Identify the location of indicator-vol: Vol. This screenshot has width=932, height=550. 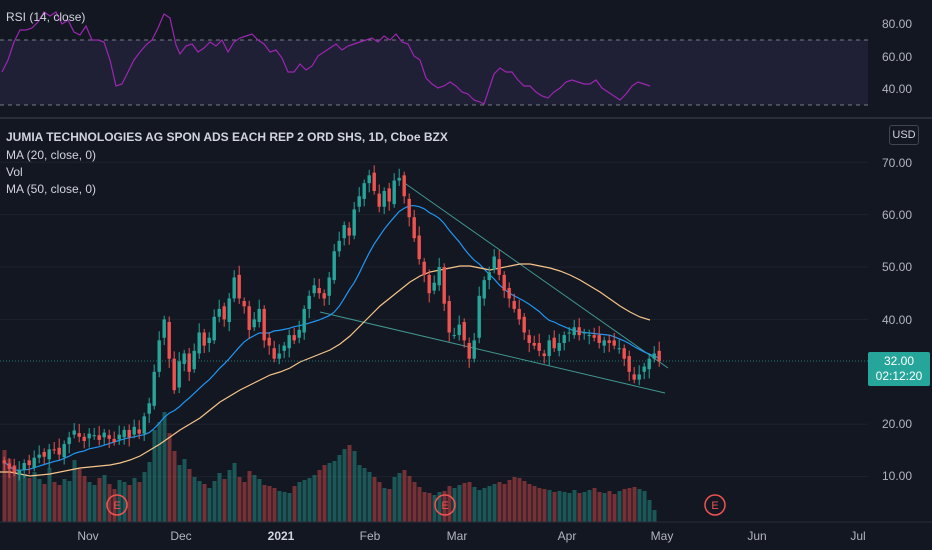
(14, 172).